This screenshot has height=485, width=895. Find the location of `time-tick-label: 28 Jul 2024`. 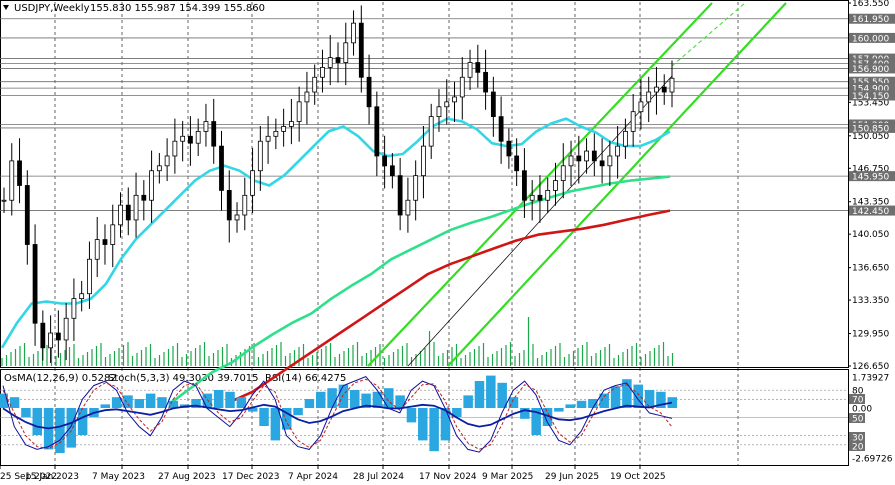

time-tick-label: 28 Jul 2024 is located at coordinates (378, 477).